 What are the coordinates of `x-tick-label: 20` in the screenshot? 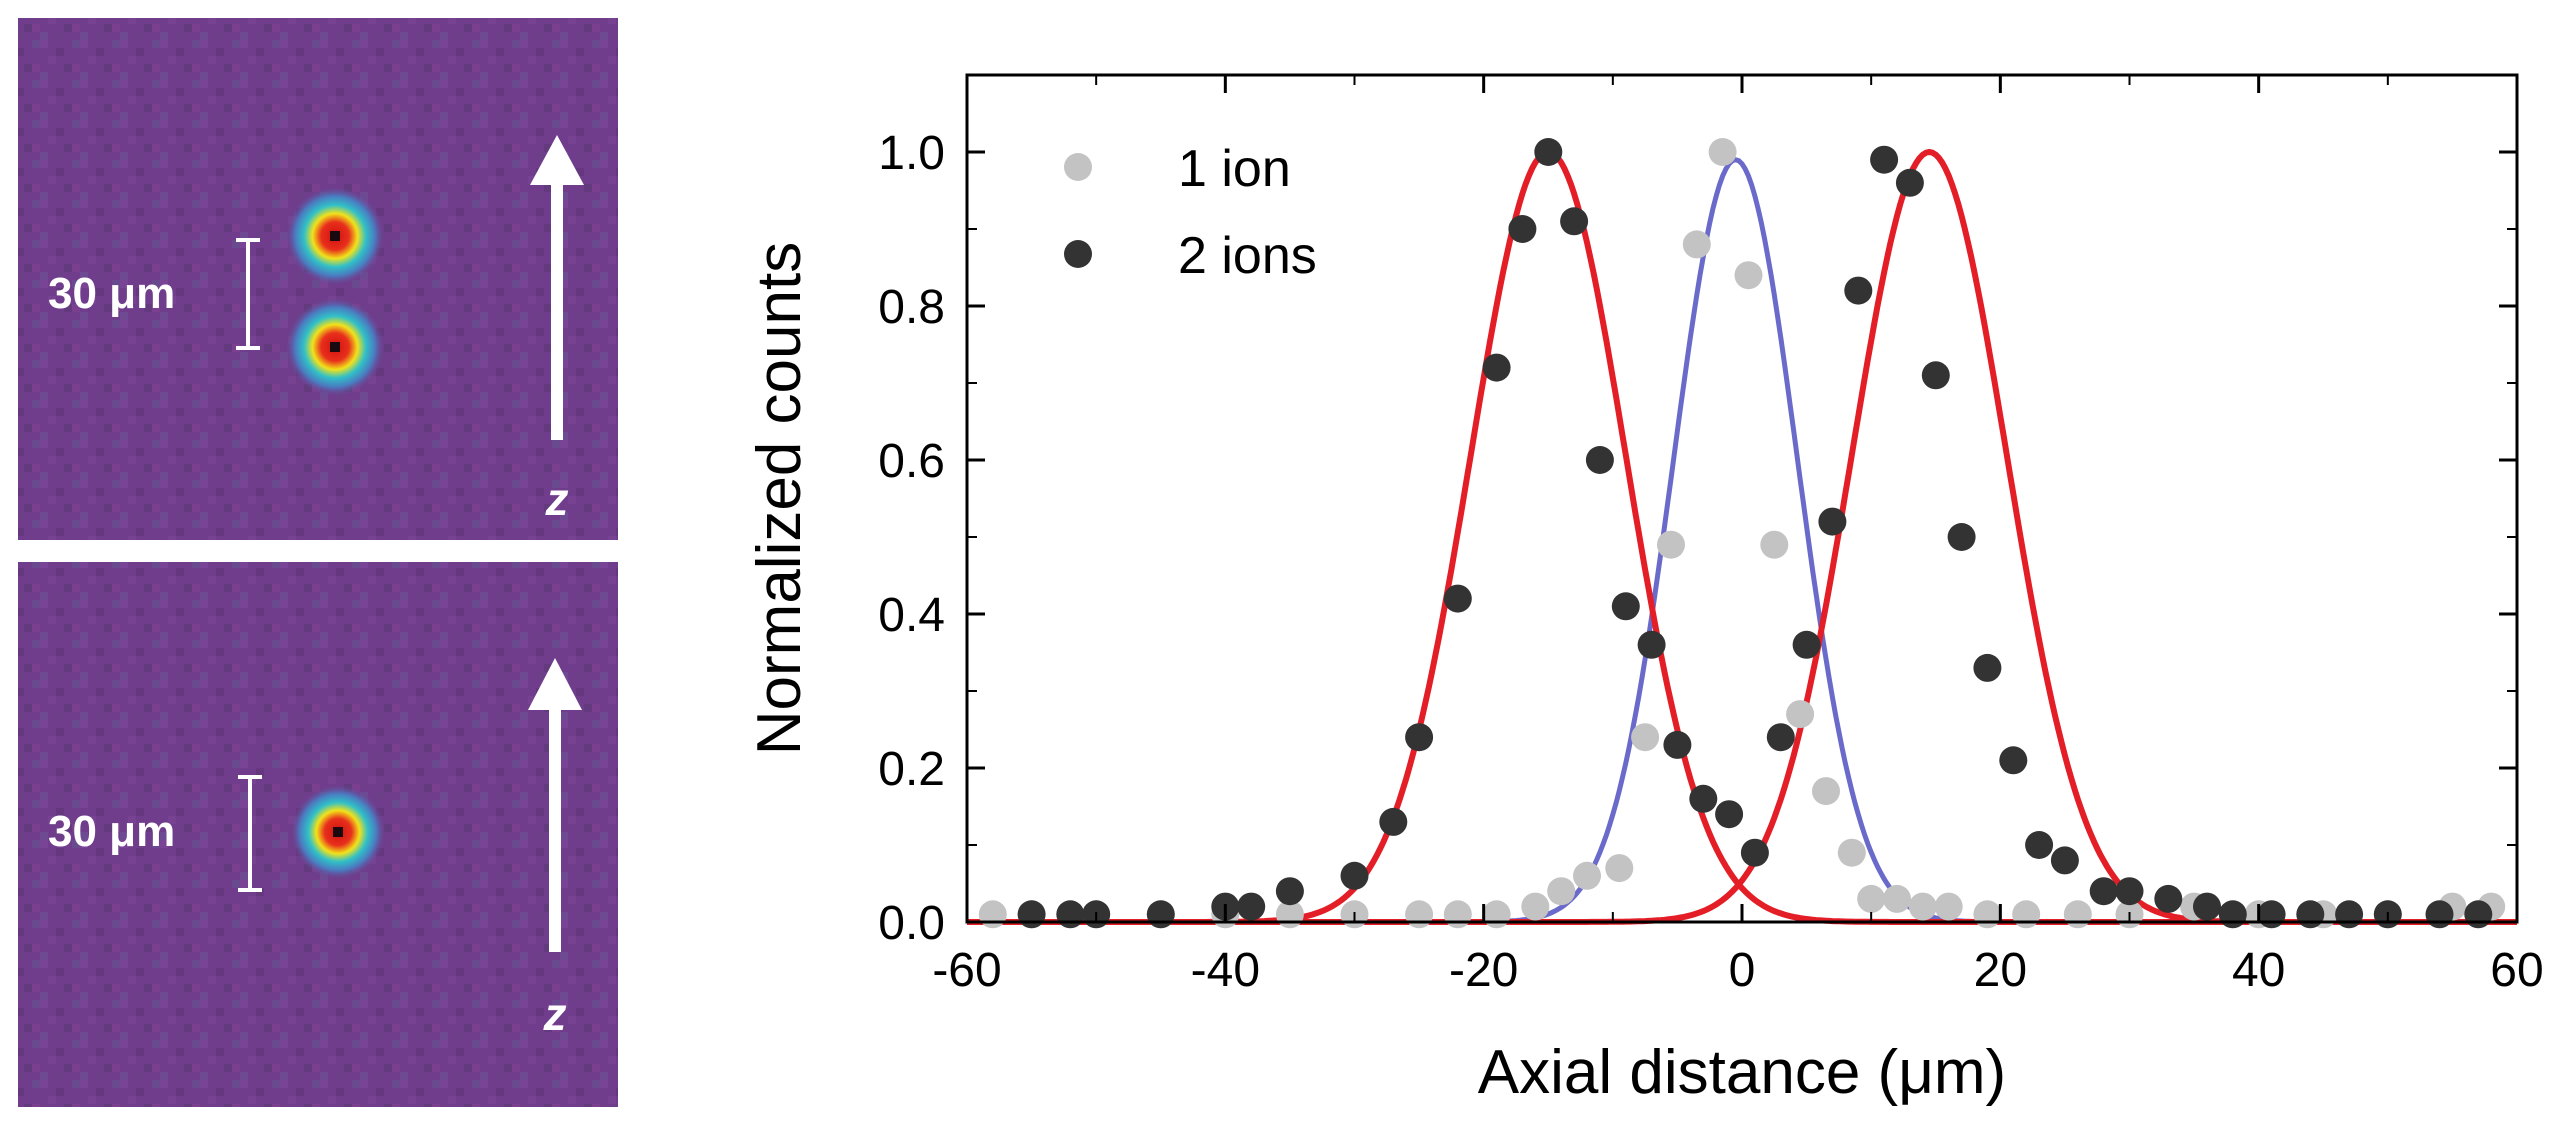 It's located at (2000, 970).